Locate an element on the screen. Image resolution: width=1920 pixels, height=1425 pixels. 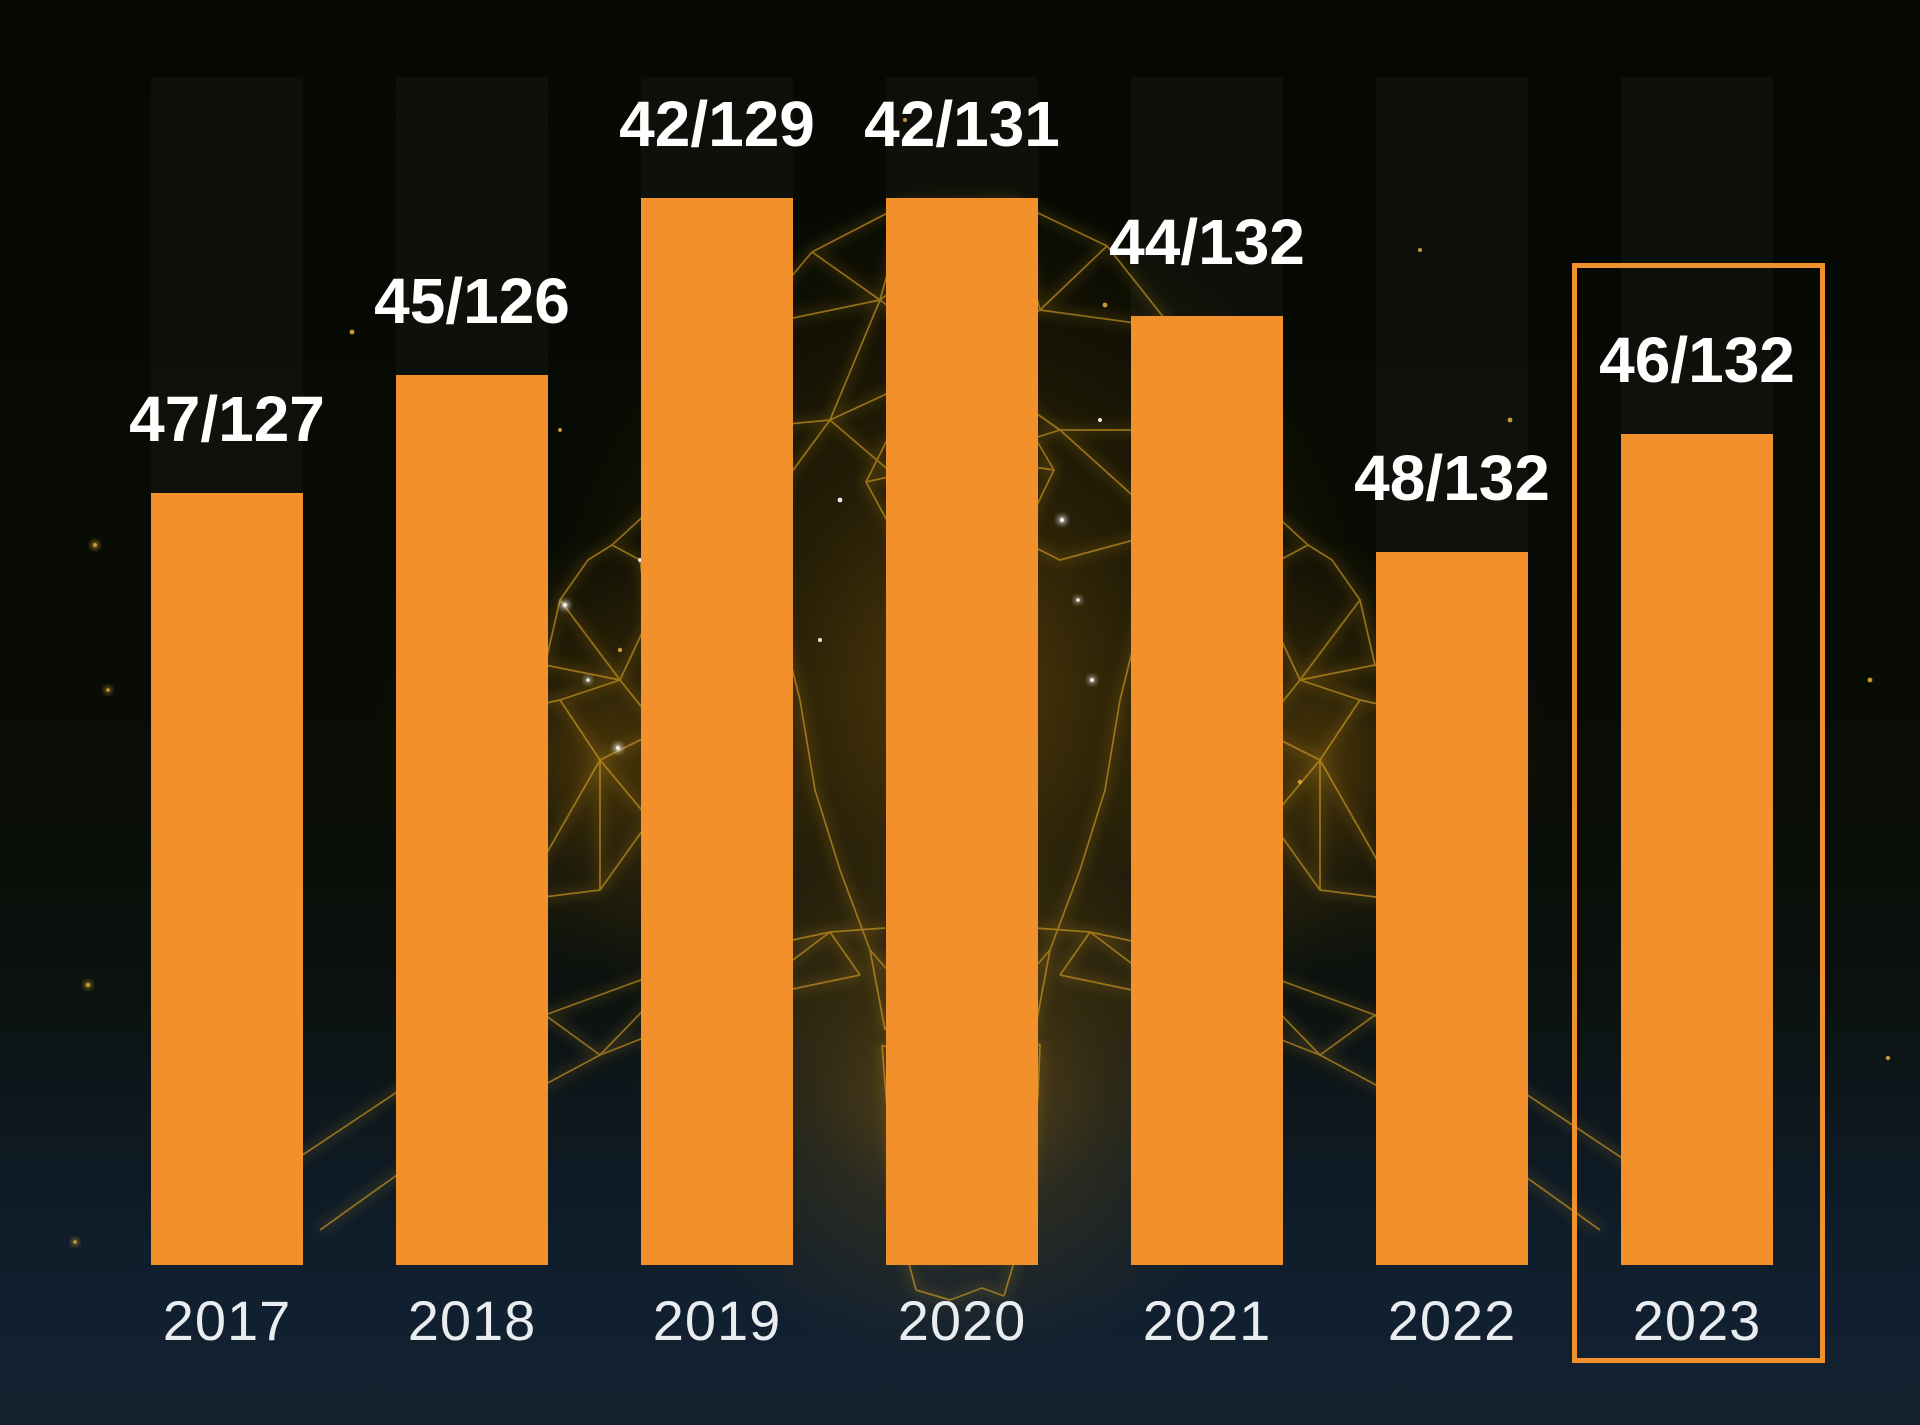
bar-year-label: 2017 is located at coordinates (227, 1320).